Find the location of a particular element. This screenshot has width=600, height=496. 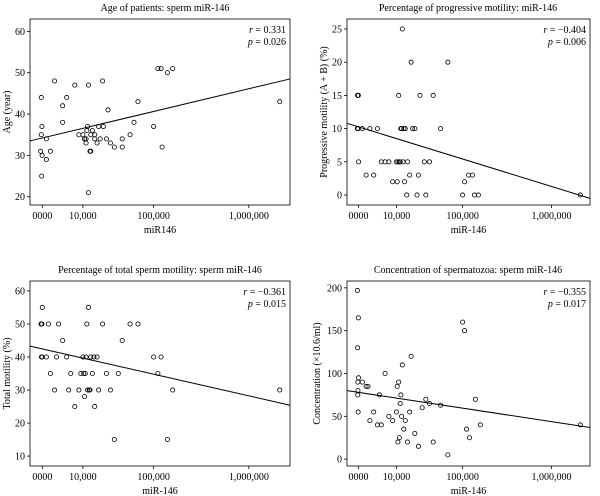

y-axis-label: Total motility (%) is located at coordinates (7, 373).